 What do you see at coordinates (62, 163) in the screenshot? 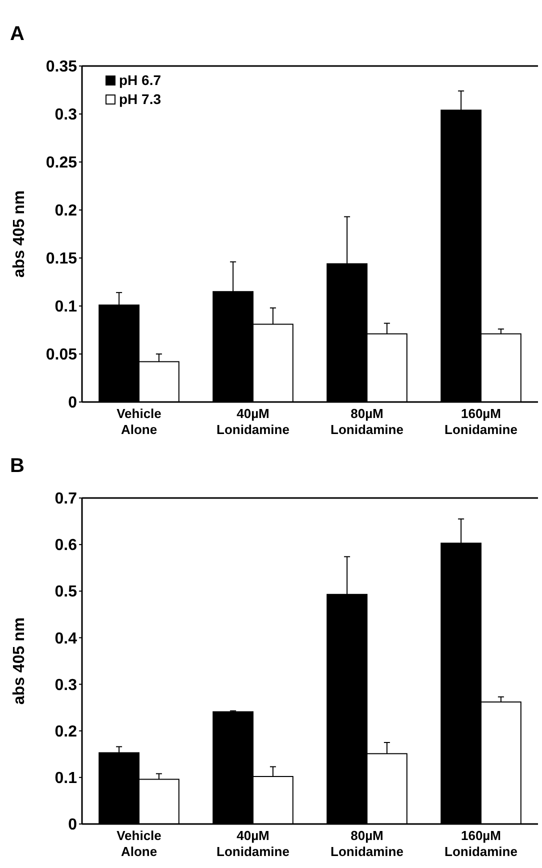
I see `y-tick-label: 0.25` at bounding box center [62, 163].